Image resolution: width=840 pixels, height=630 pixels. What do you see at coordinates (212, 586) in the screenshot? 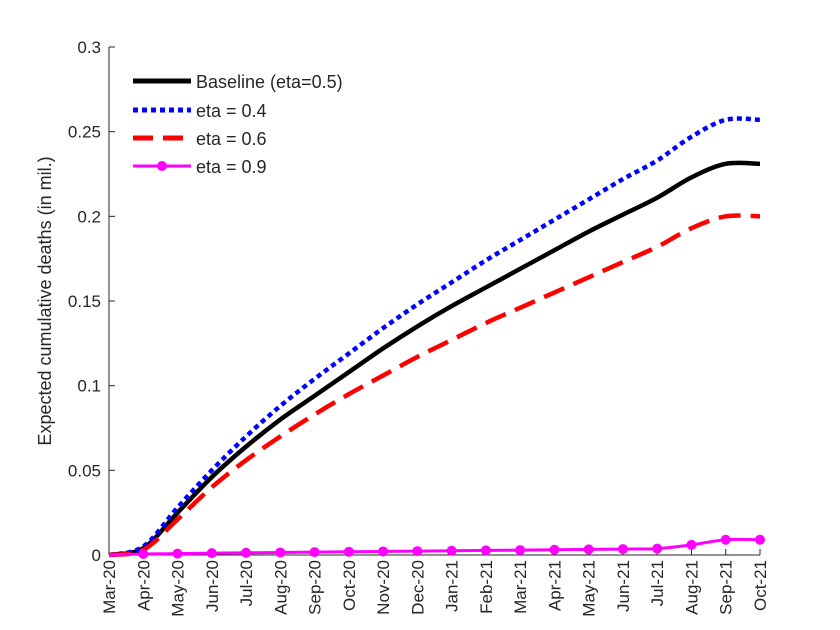
I see `x-tick-label: Jun-20` at bounding box center [212, 586].